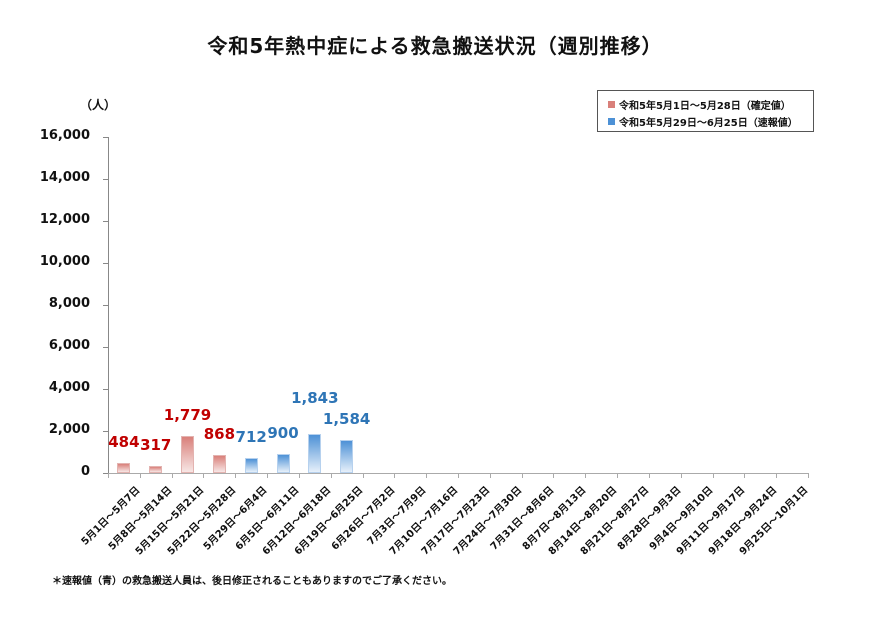 The image size is (870, 617). What do you see at coordinates (69, 429) in the screenshot?
I see `y-tick-label: 2,000` at bounding box center [69, 429].